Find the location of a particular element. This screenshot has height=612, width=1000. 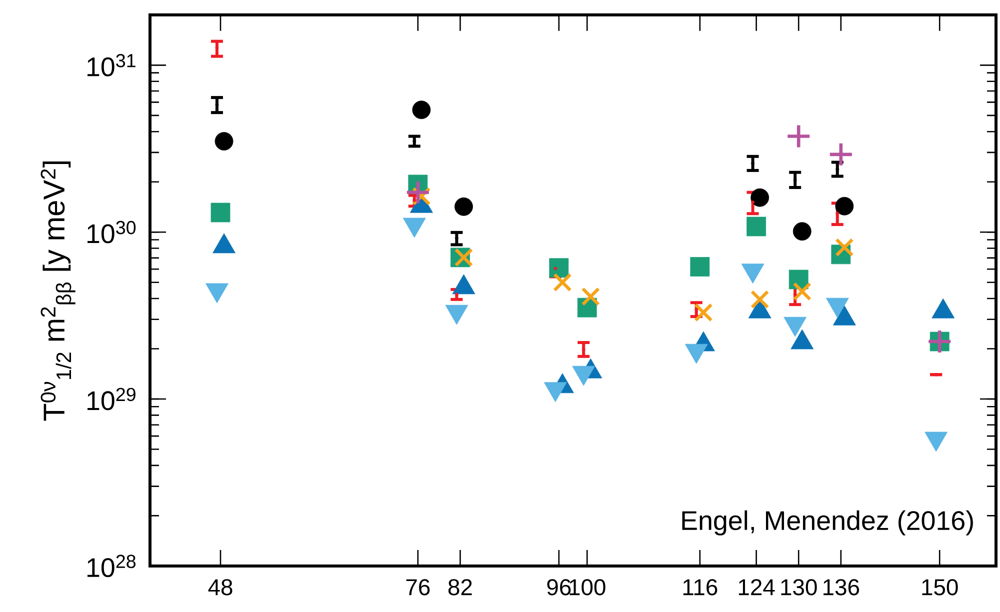

x-tick-label: 82 is located at coordinates (460, 587).